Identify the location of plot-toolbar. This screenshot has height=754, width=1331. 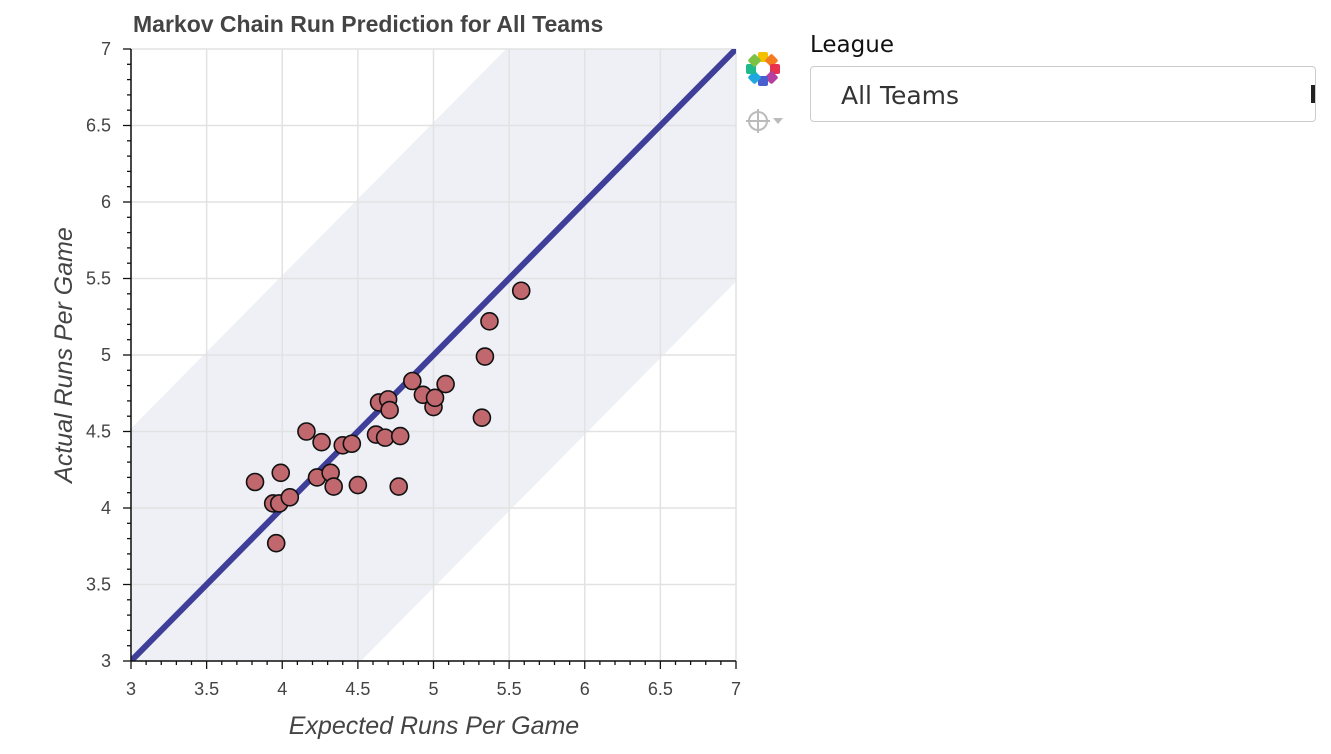
(764, 96).